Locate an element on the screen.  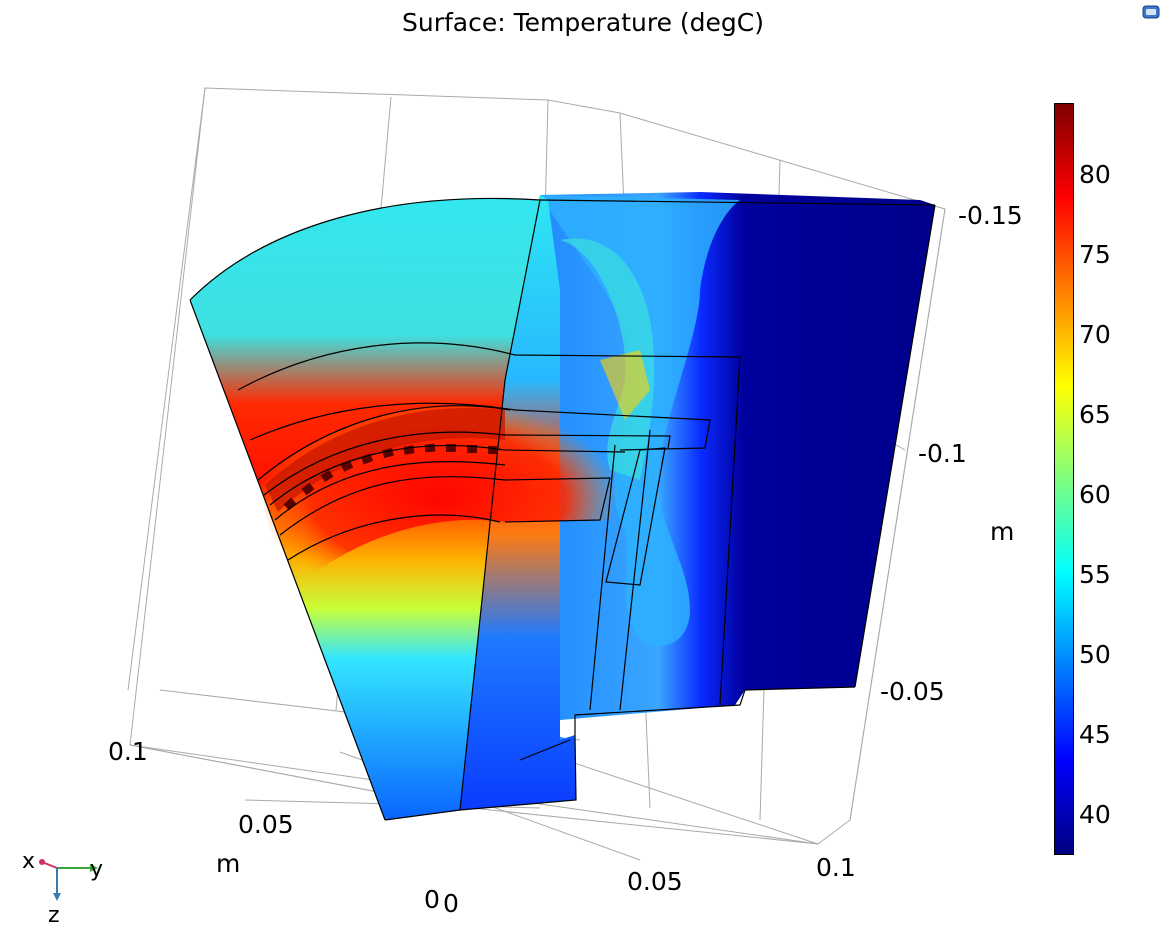
color-legend-tick: 50 is located at coordinates (1095, 654).